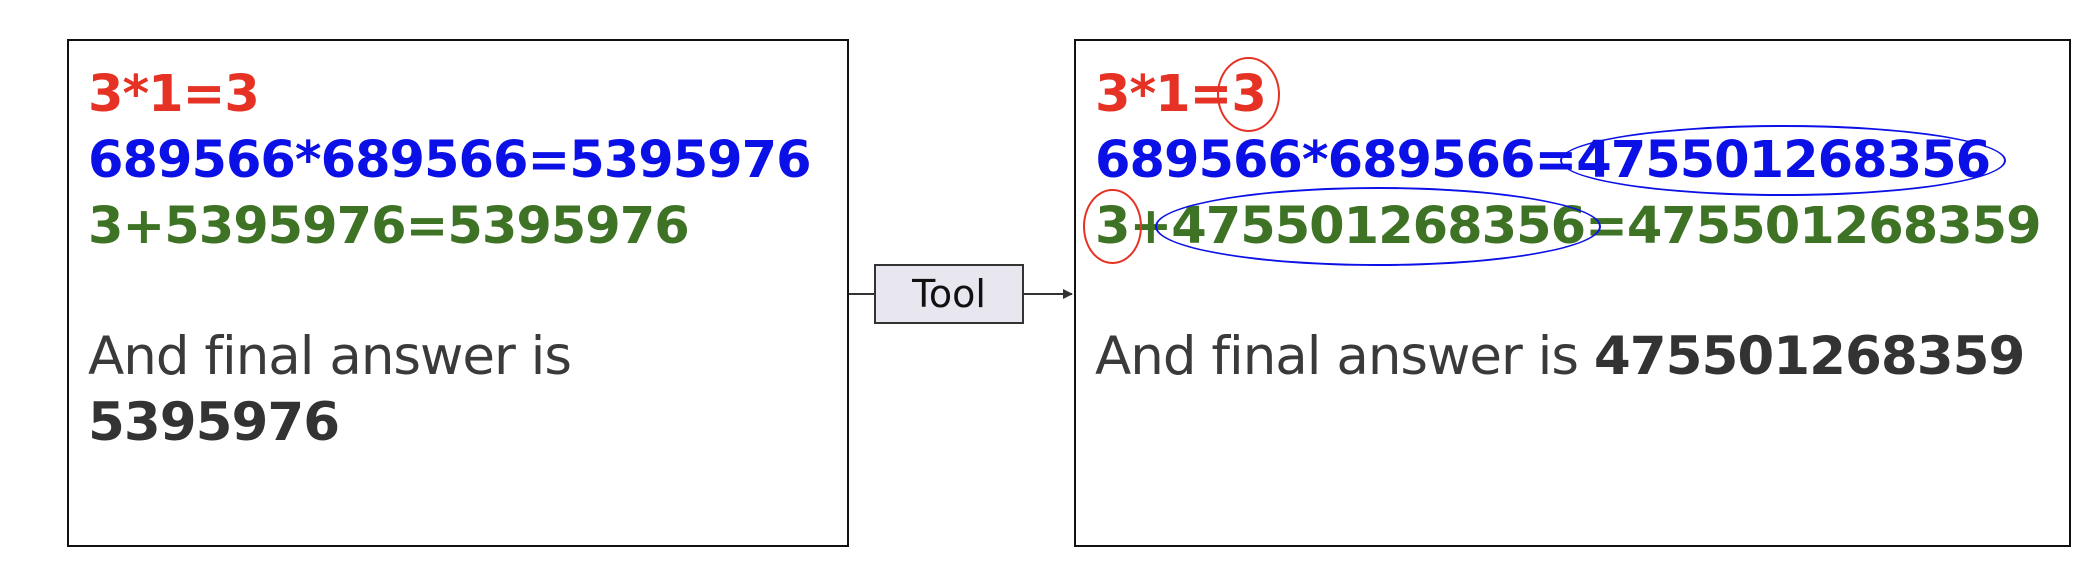  Describe the element at coordinates (1248, 94) in the screenshot. I see `right-eq1-result: 3` at that location.